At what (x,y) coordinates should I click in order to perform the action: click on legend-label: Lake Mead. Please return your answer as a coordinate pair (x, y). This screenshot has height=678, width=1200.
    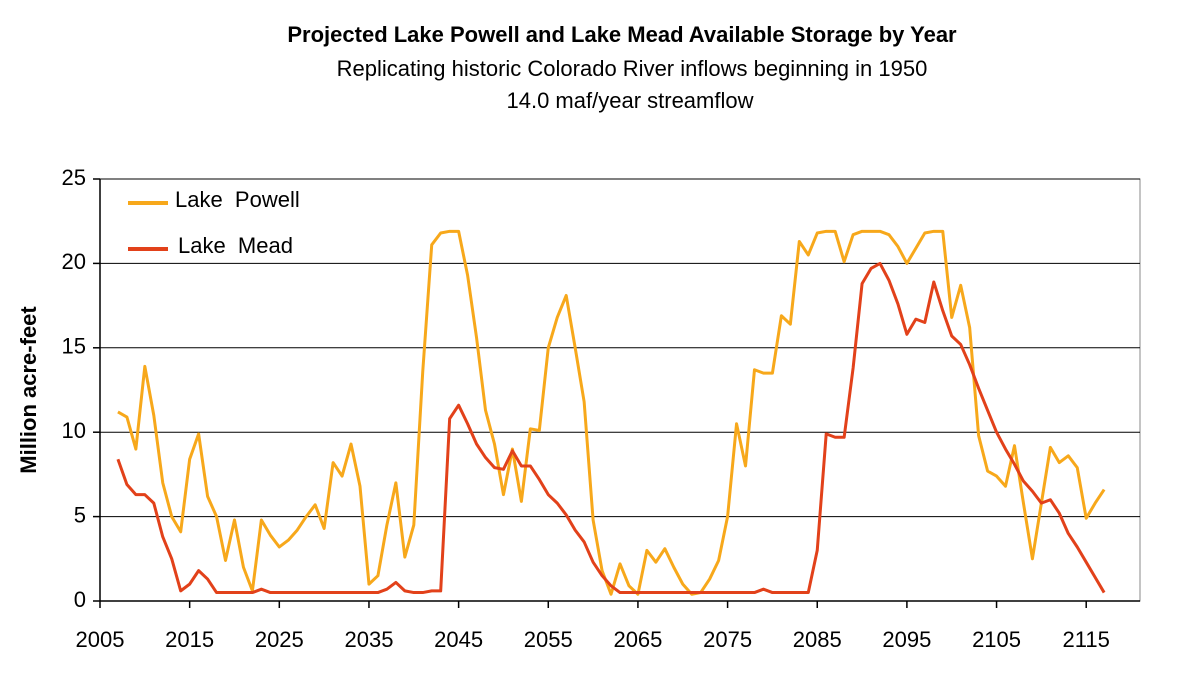
    Looking at the image, I should click on (235, 245).